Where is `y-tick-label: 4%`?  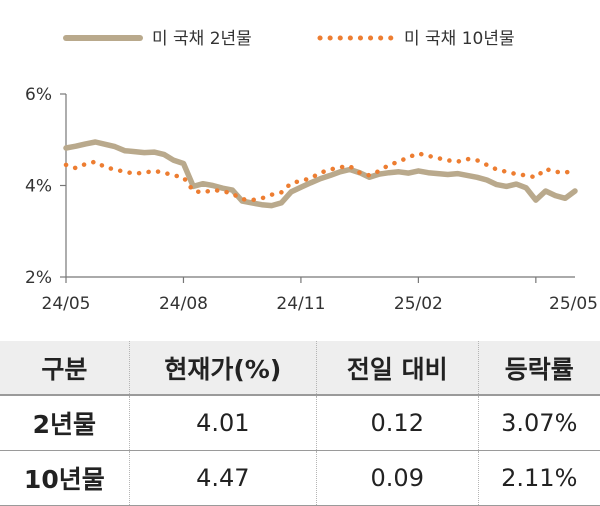
y-tick-label: 4% is located at coordinates (38, 187).